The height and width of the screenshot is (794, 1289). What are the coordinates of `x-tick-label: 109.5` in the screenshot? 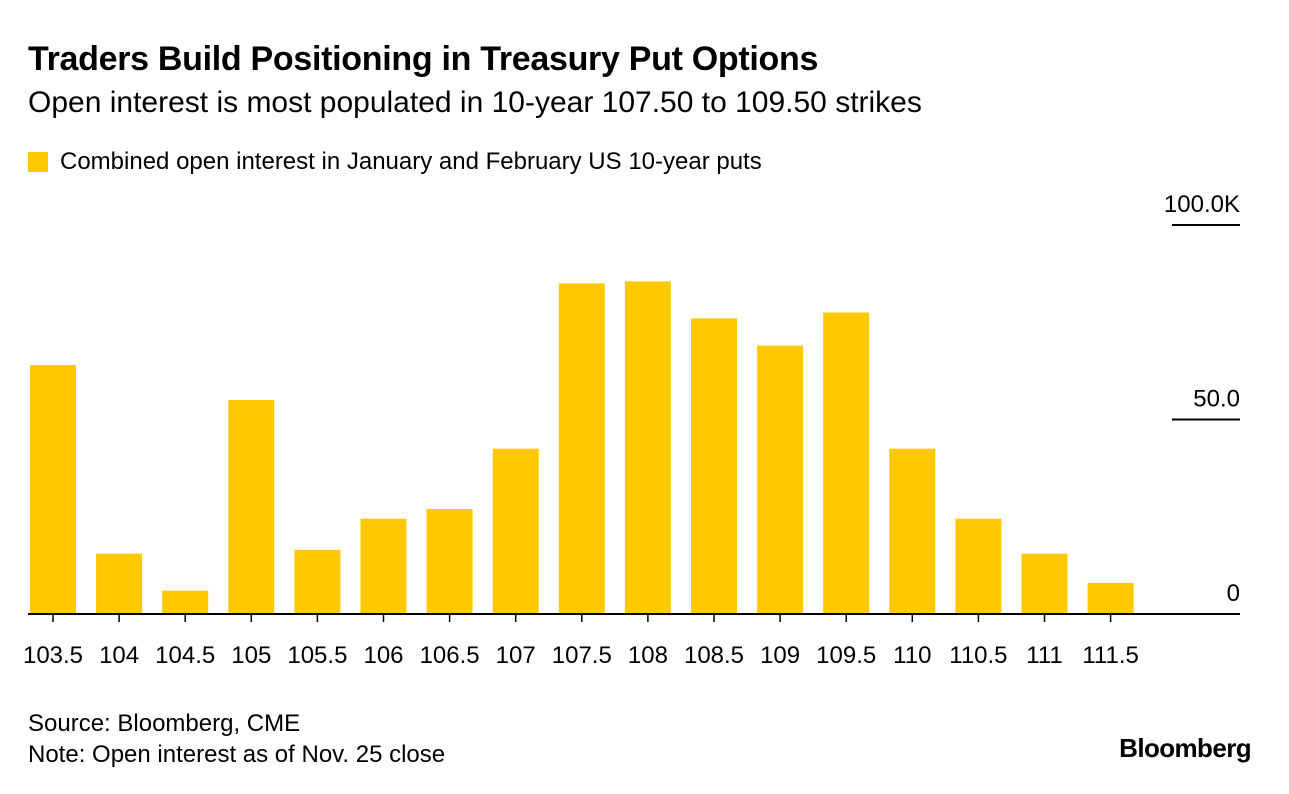 It's located at (846, 655).